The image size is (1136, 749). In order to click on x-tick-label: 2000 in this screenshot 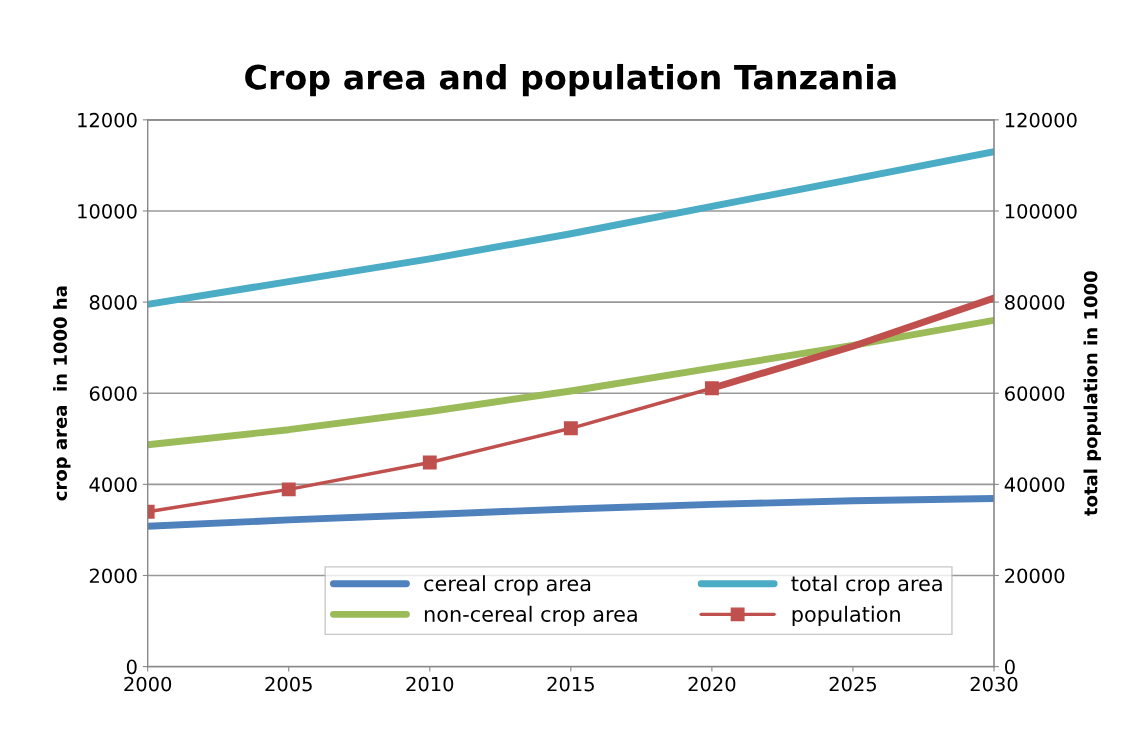, I will do `click(148, 684)`.